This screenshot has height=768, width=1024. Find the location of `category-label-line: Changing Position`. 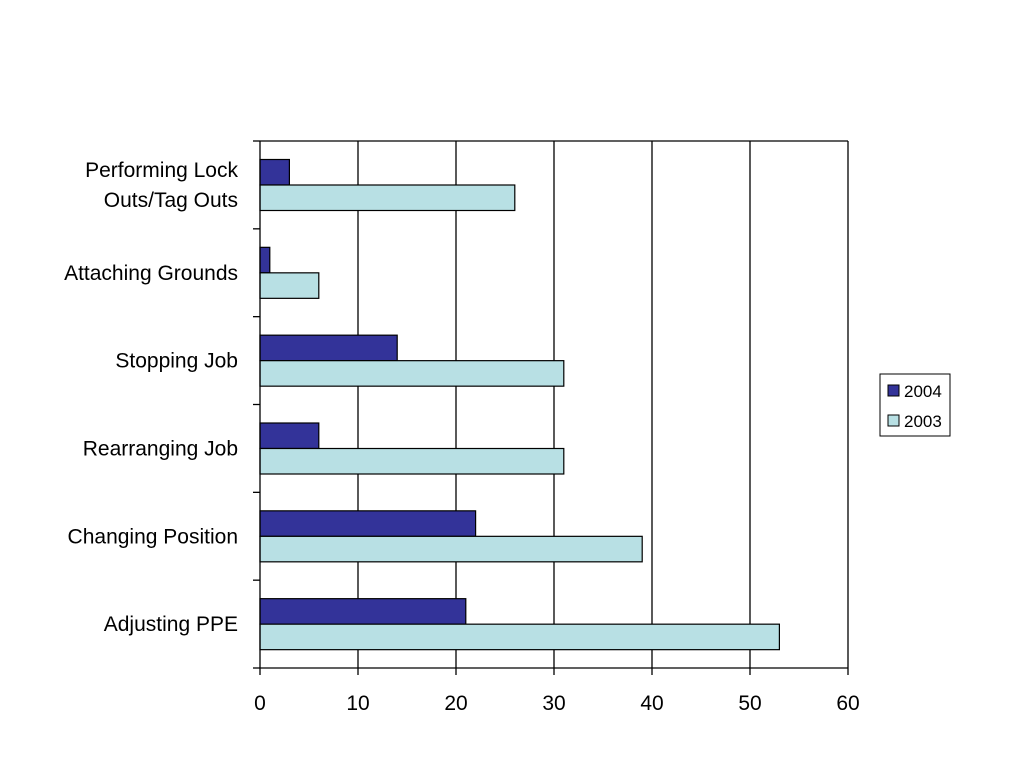

category-label-line: Changing Position is located at coordinates (153, 536).